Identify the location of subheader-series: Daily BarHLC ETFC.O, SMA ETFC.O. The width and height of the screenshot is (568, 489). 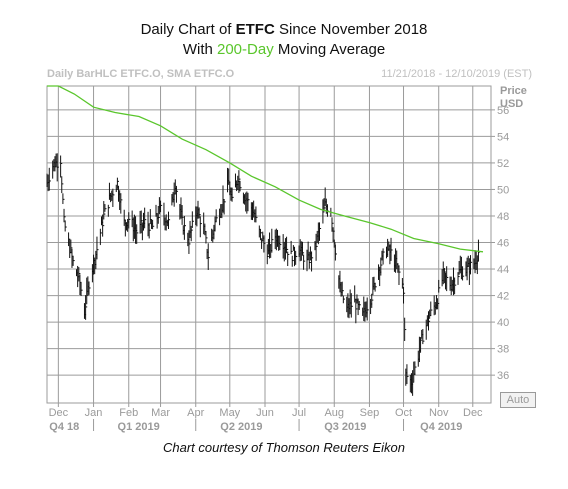
(141, 74).